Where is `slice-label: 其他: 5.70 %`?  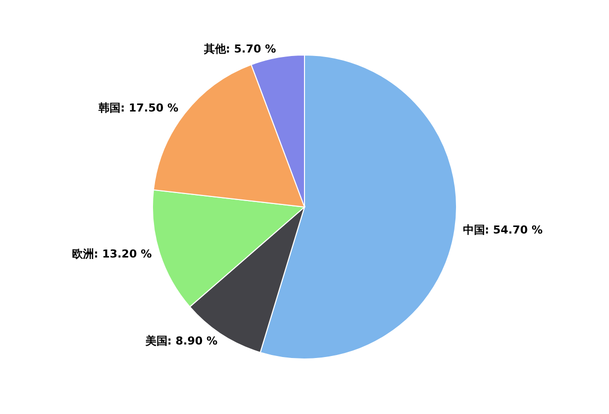 slice-label: 其他: 5.70 % is located at coordinates (239, 49).